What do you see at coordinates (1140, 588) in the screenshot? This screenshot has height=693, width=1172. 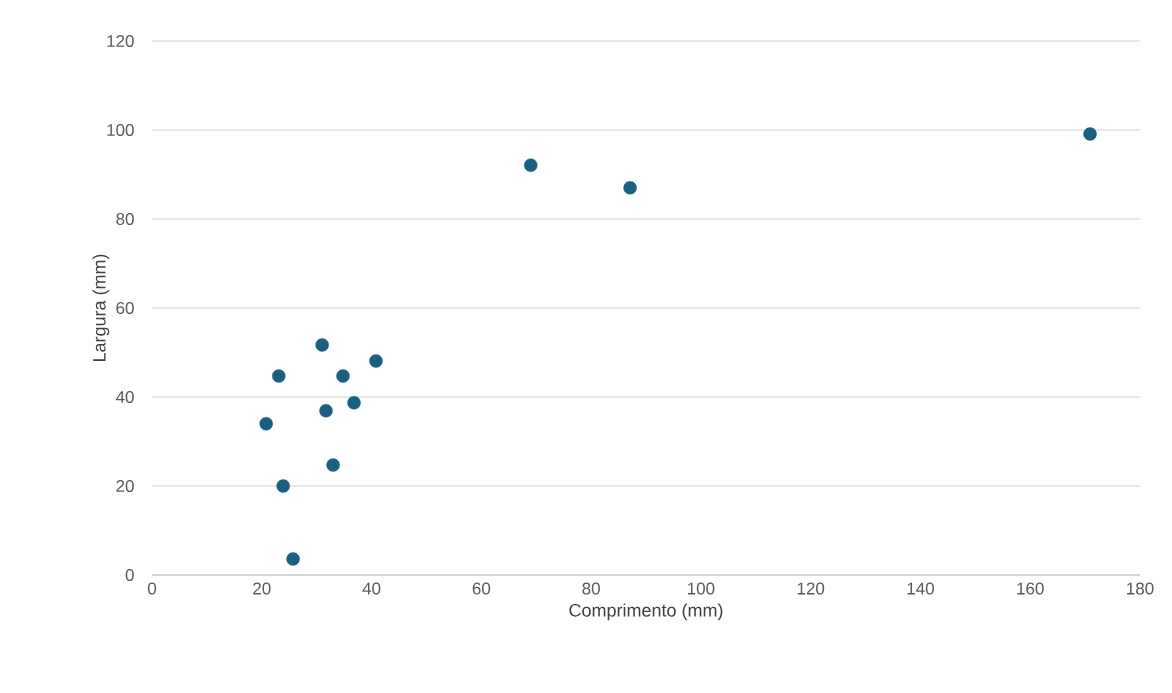 I see `x-tick-label: 180` at bounding box center [1140, 588].